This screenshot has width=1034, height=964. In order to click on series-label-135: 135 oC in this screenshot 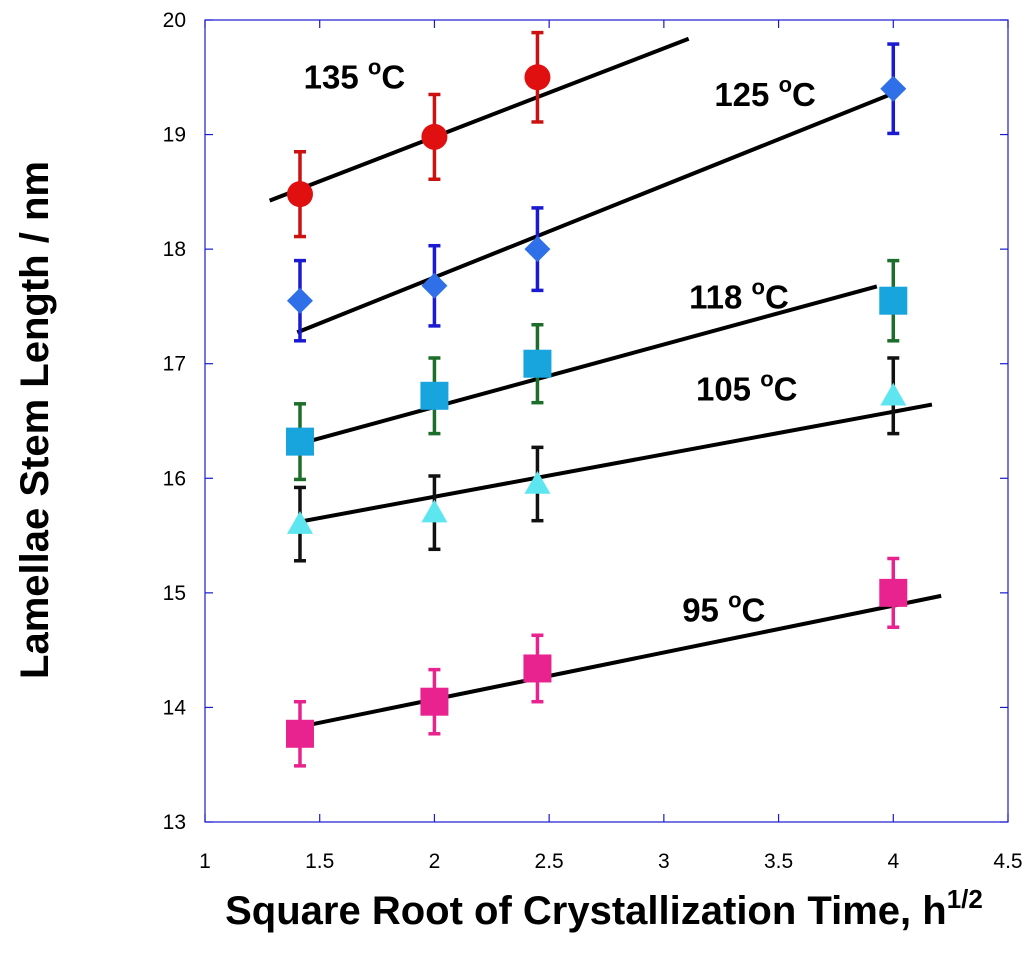, I will do `click(355, 75)`.